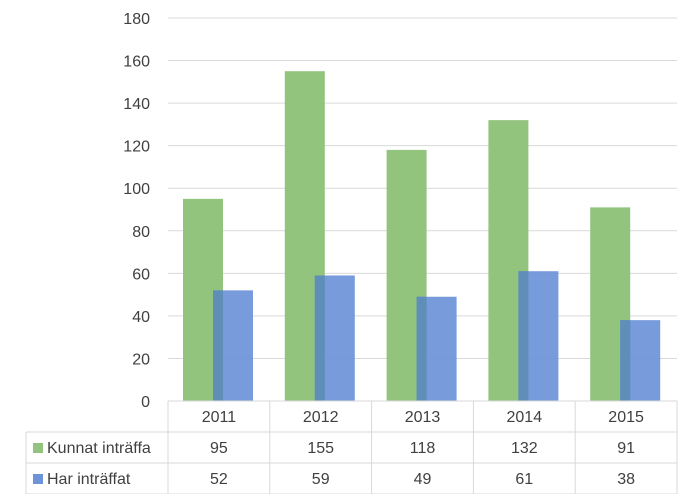  What do you see at coordinates (136, 104) in the screenshot?
I see `y-tick-label: 140` at bounding box center [136, 104].